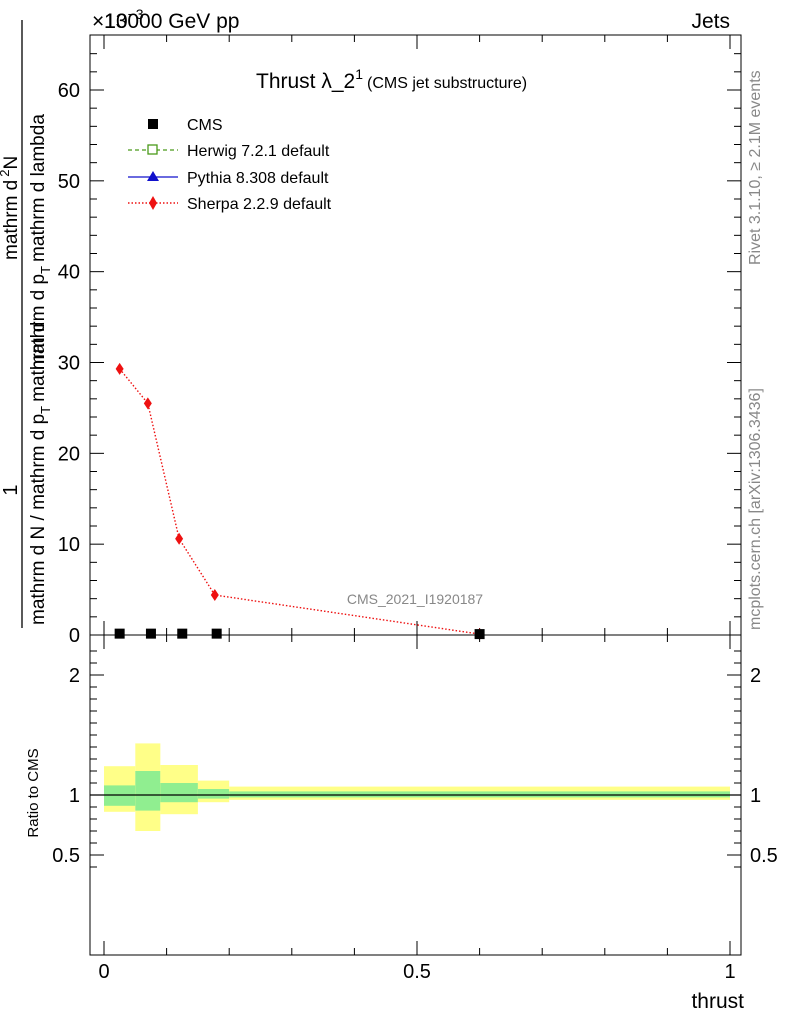 This screenshot has height=1024, width=786. I want to click on y-tick-label: 0, so click(74, 636).